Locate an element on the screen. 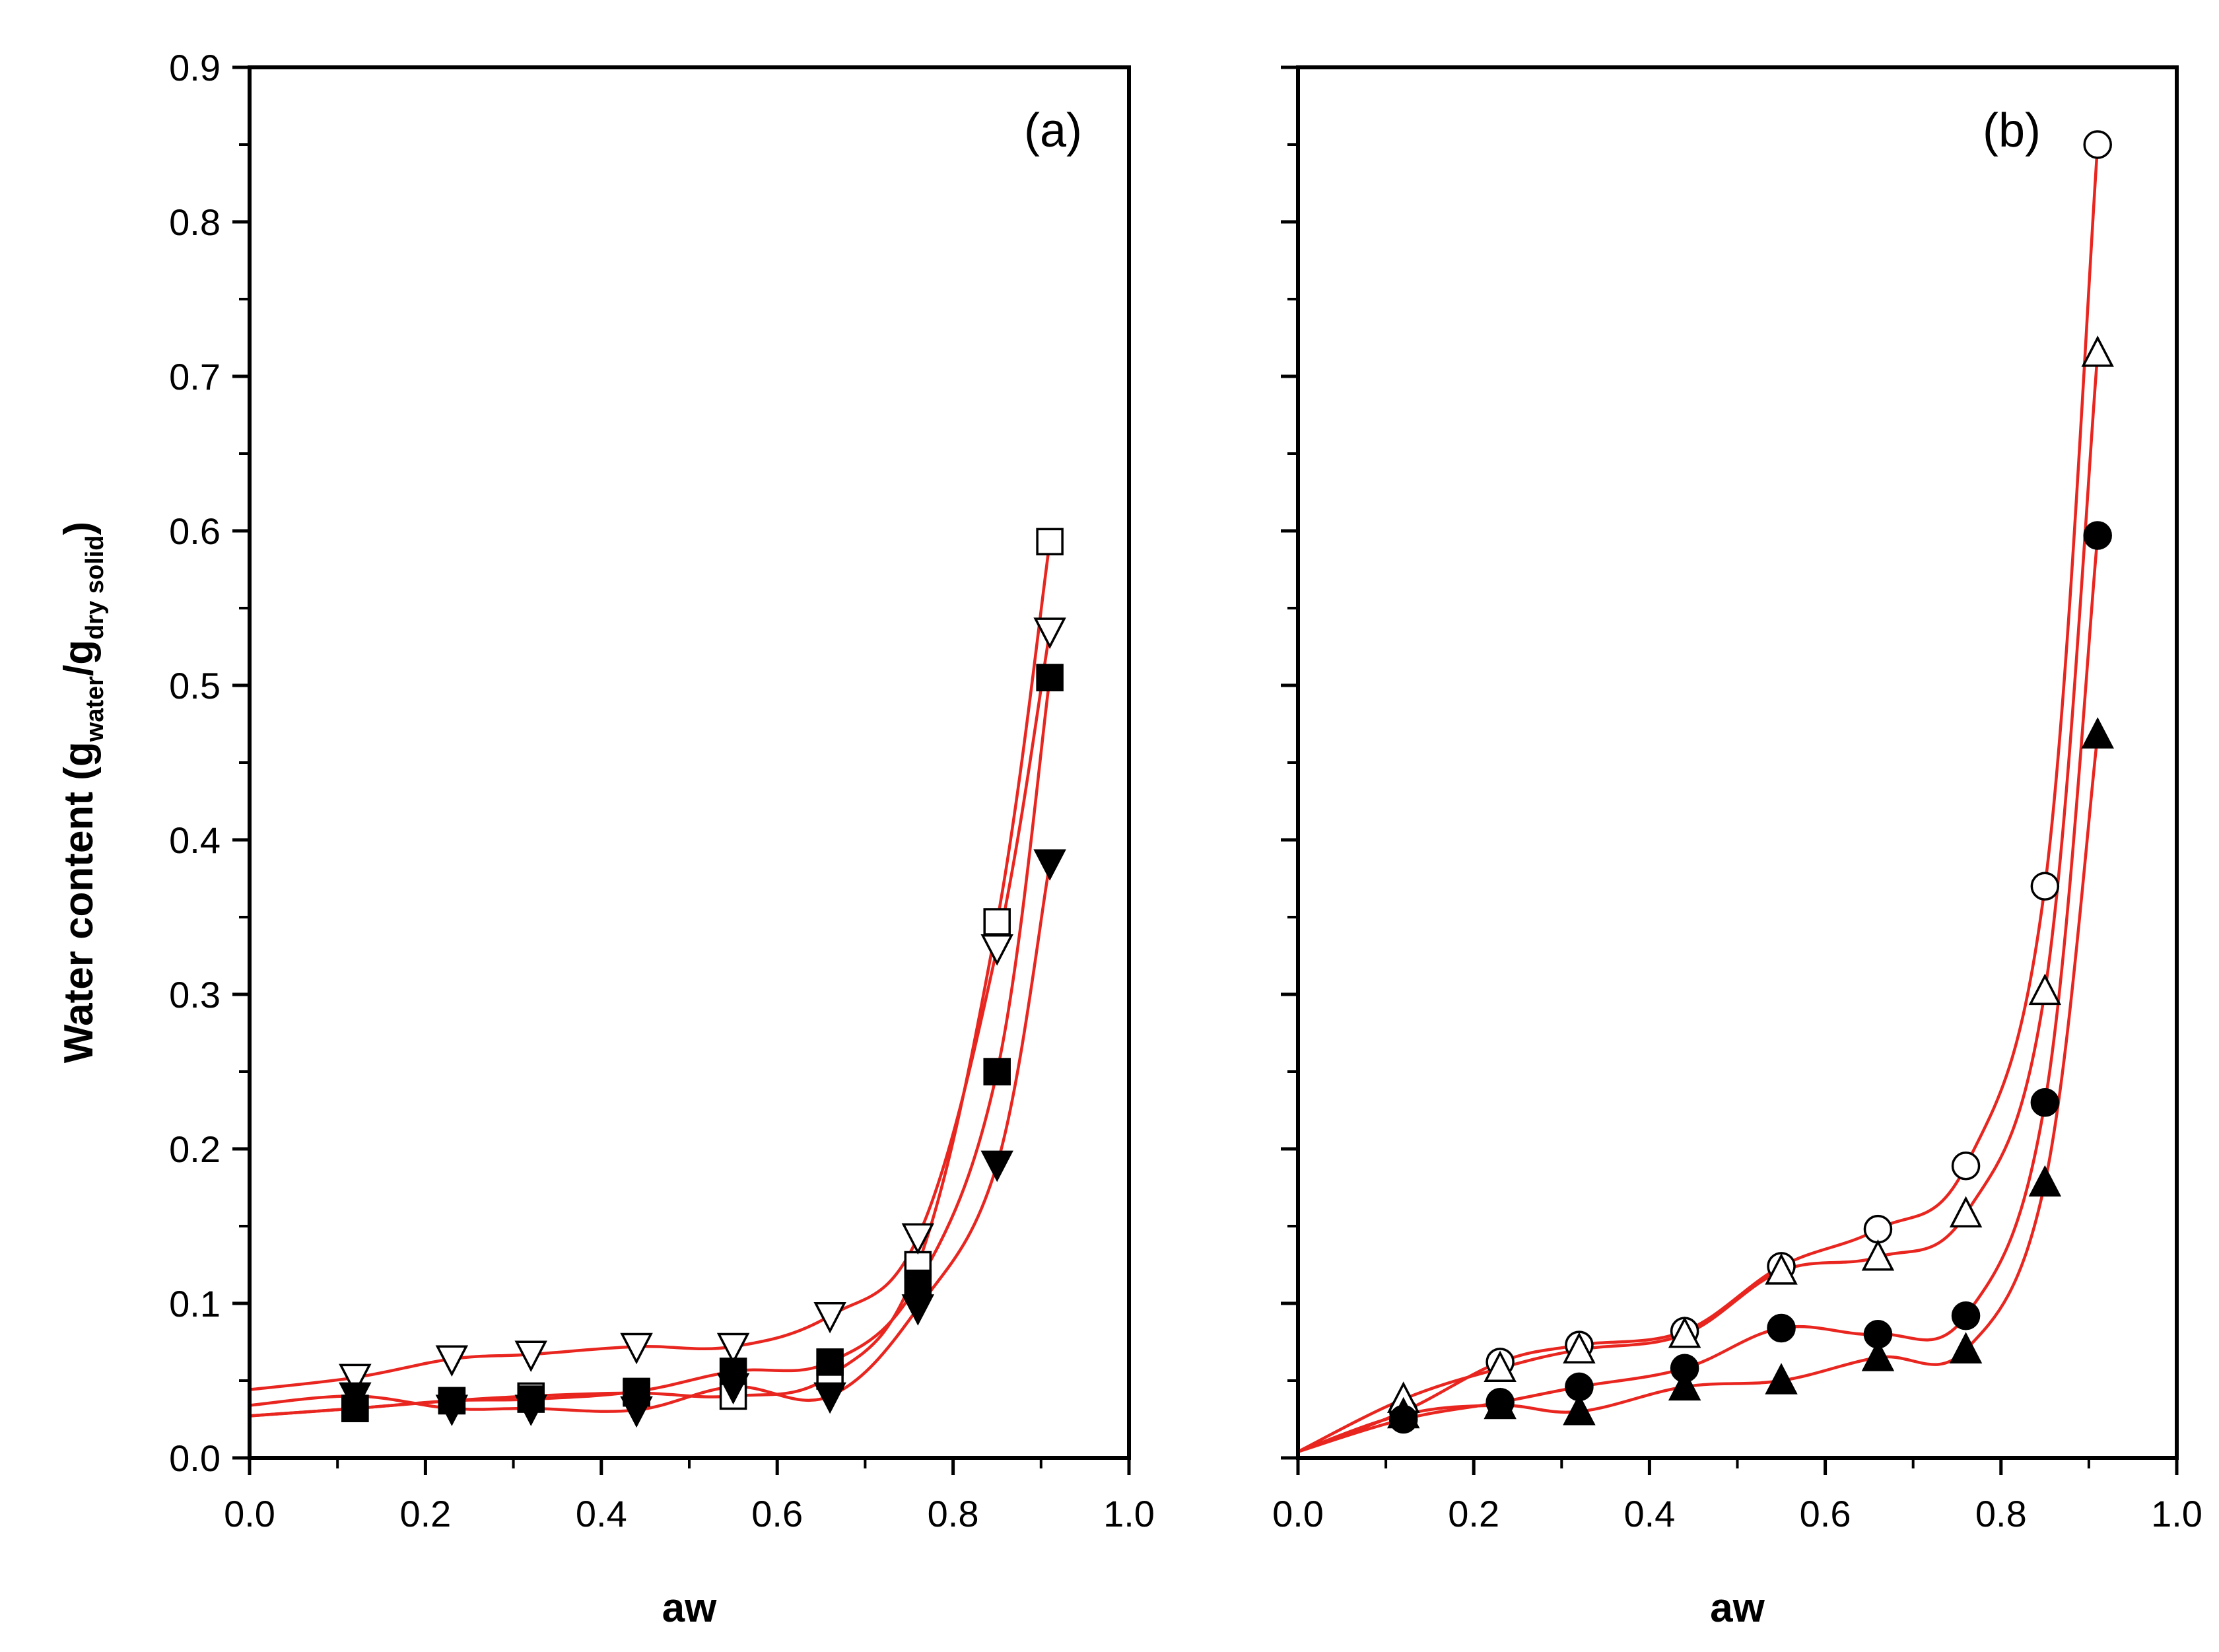 Image resolution: width=2219 pixels, height=1652 pixels. panel-a-y-tick-label: 0.6 is located at coordinates (195, 531).